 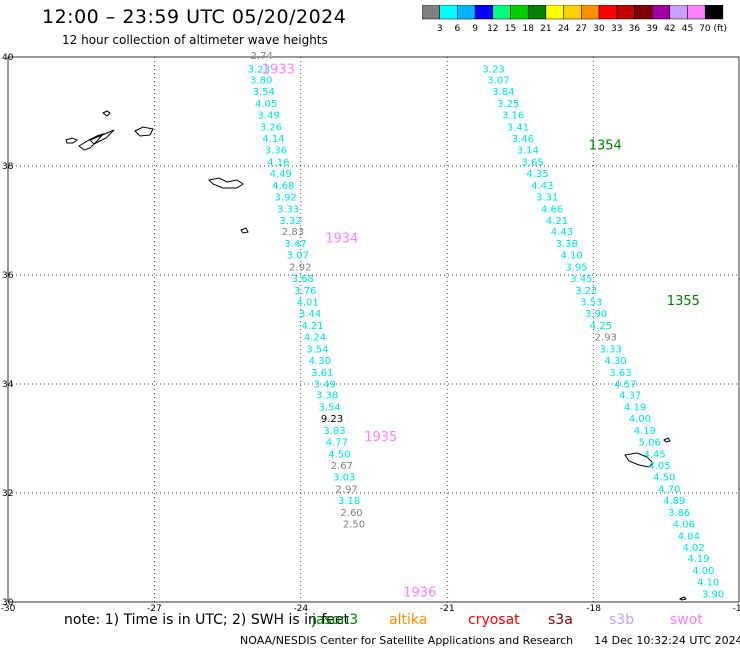 What do you see at coordinates (278, 69) in the screenshot?
I see `pass-number-label: 1933` at bounding box center [278, 69].